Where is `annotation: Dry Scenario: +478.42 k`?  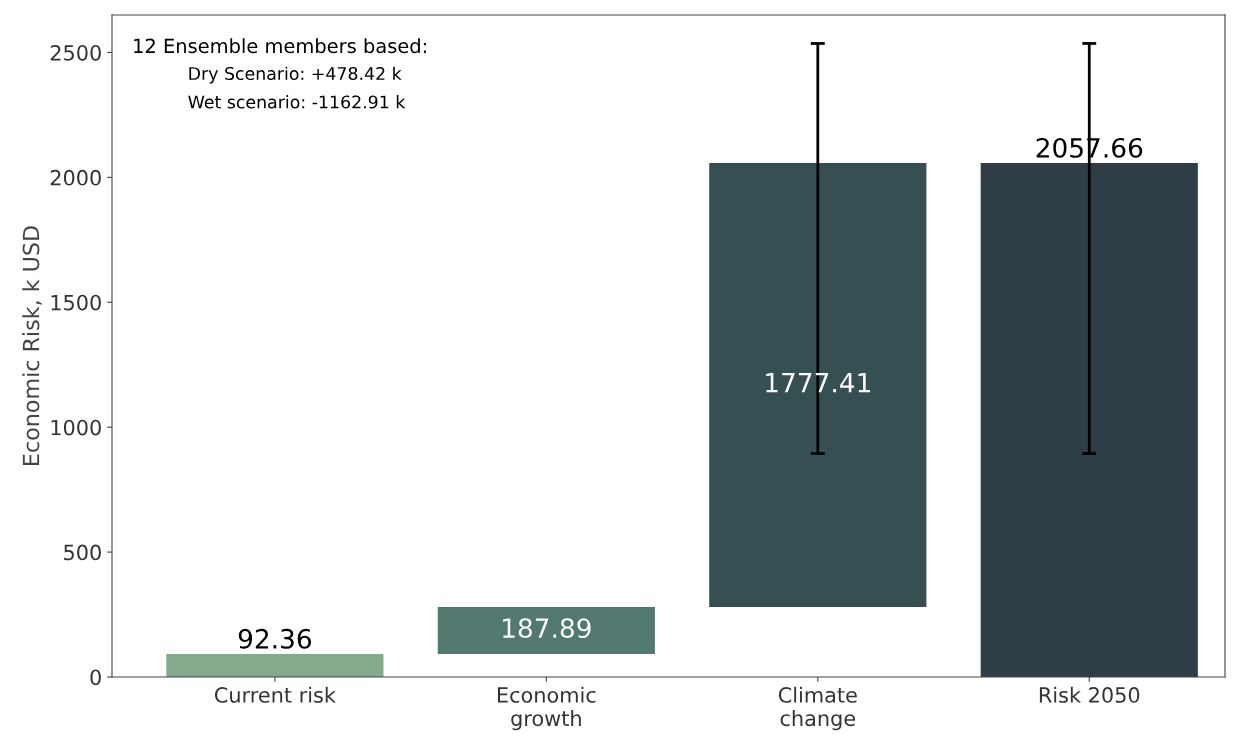 annotation: Dry Scenario: +478.42 k is located at coordinates (295, 75).